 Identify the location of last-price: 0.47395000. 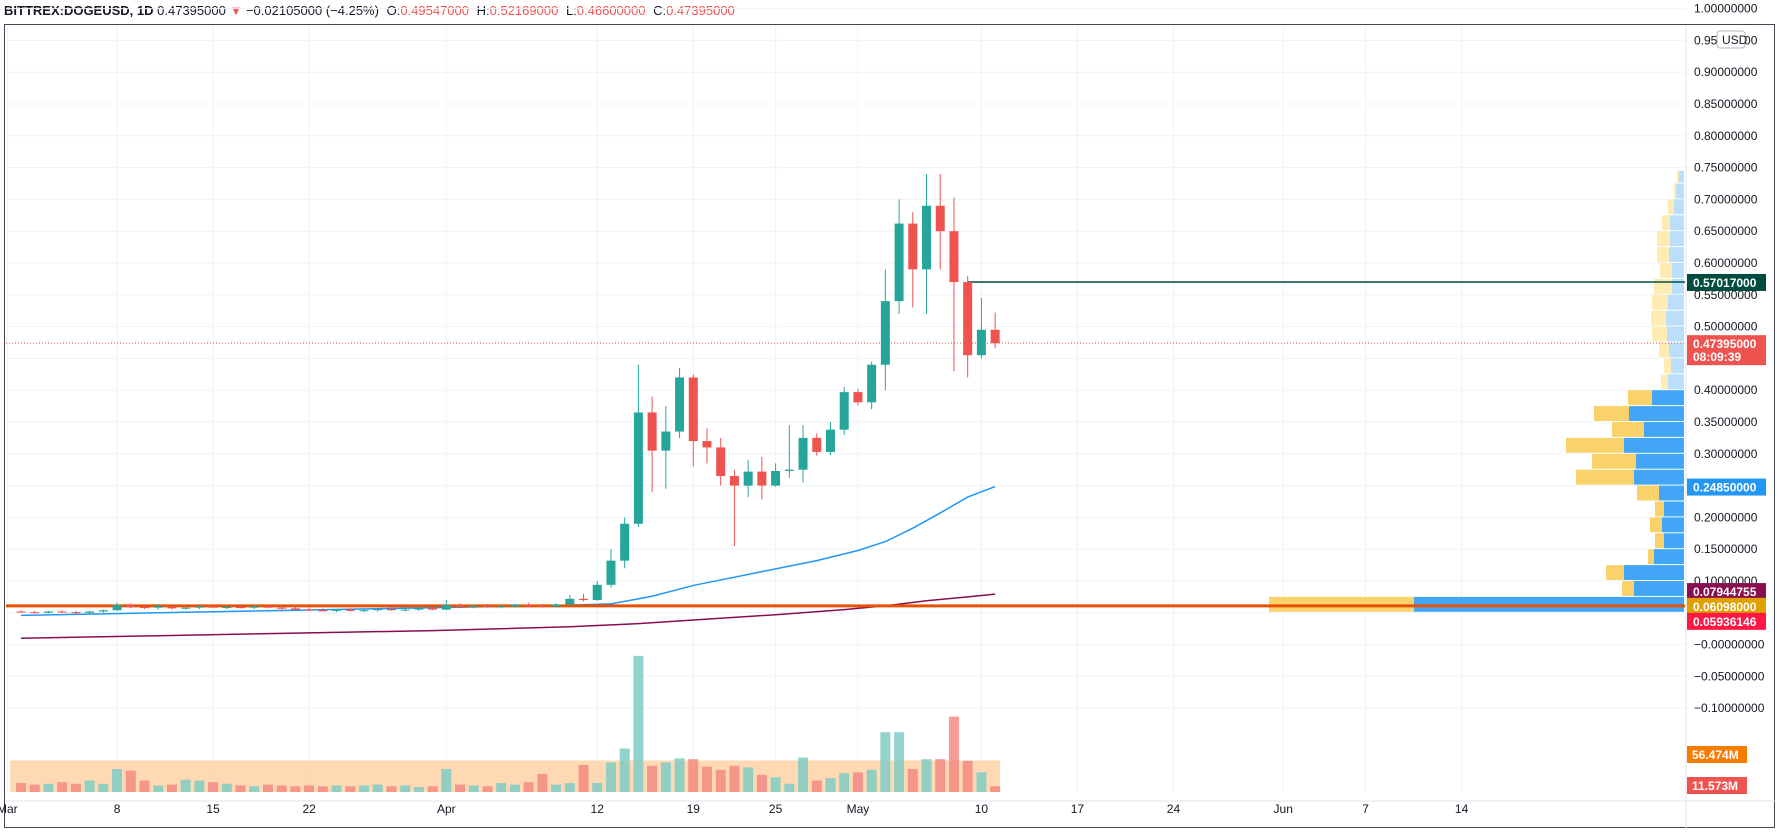
(191, 10).